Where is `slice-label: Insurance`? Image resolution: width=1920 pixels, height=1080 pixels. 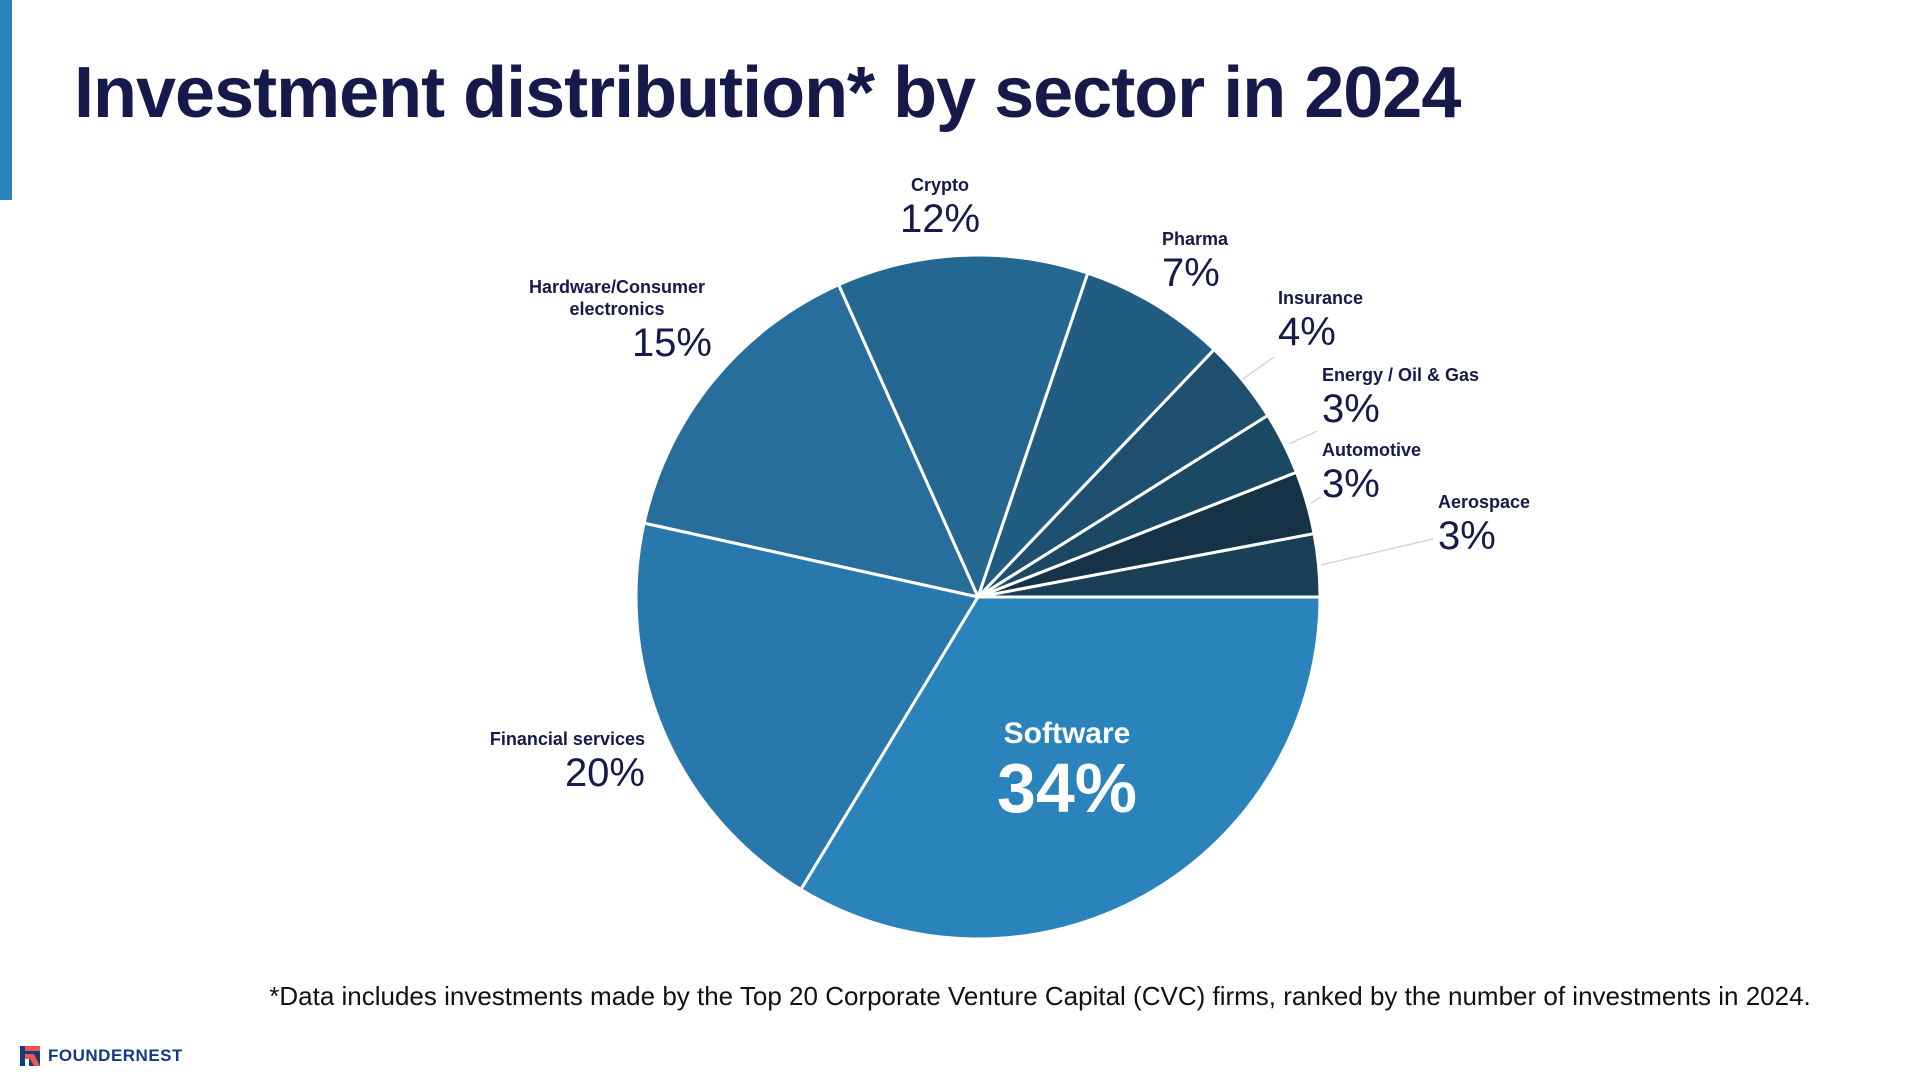
slice-label: Insurance is located at coordinates (1321, 298).